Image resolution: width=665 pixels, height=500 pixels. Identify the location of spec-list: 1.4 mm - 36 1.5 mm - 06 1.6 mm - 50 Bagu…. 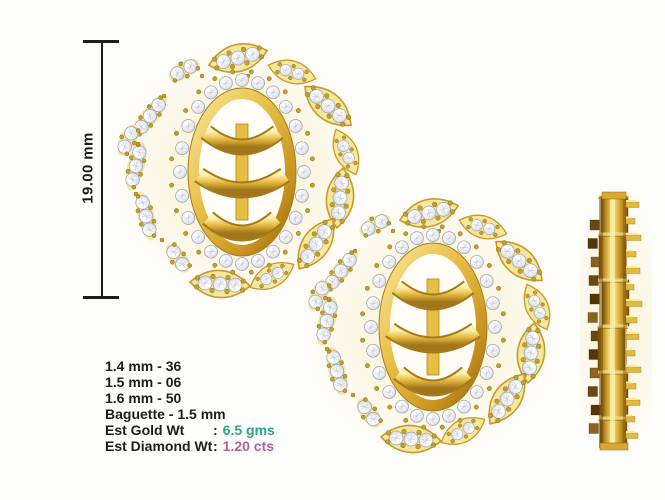
(190, 406).